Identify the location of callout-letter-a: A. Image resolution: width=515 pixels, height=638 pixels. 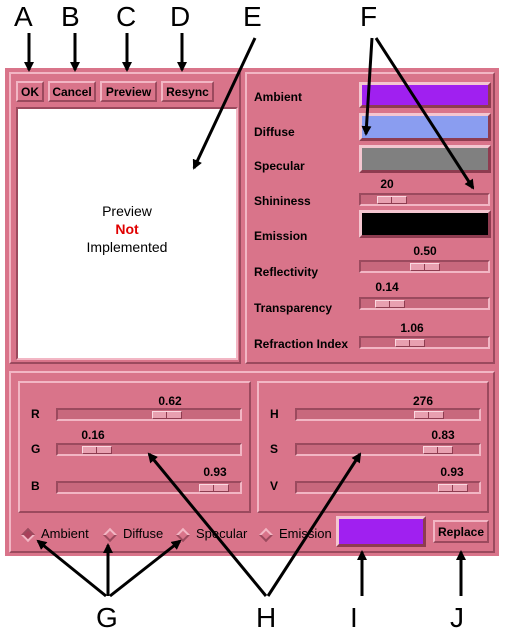
(23, 16).